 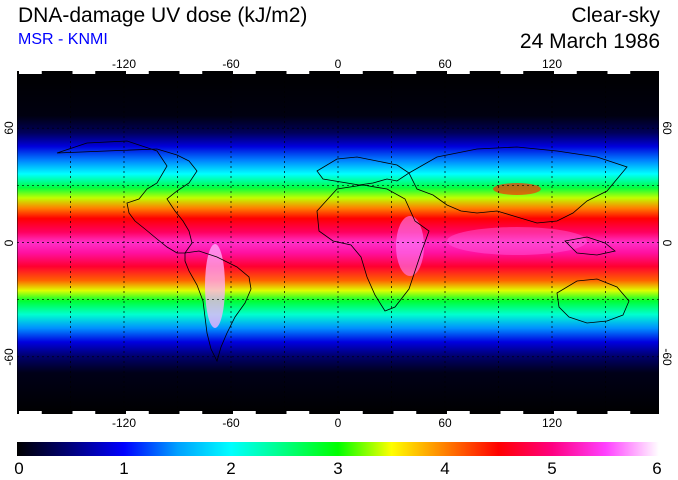 I want to click on latitude-tick-label-left: -60, so click(x=9, y=357).